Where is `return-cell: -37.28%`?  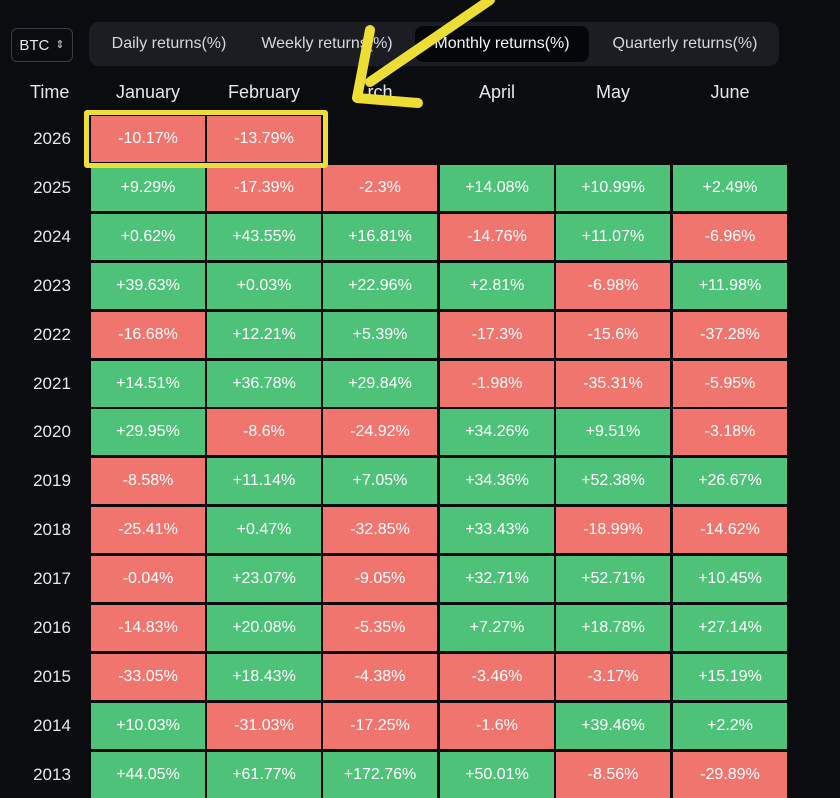
return-cell: -37.28% is located at coordinates (730, 334).